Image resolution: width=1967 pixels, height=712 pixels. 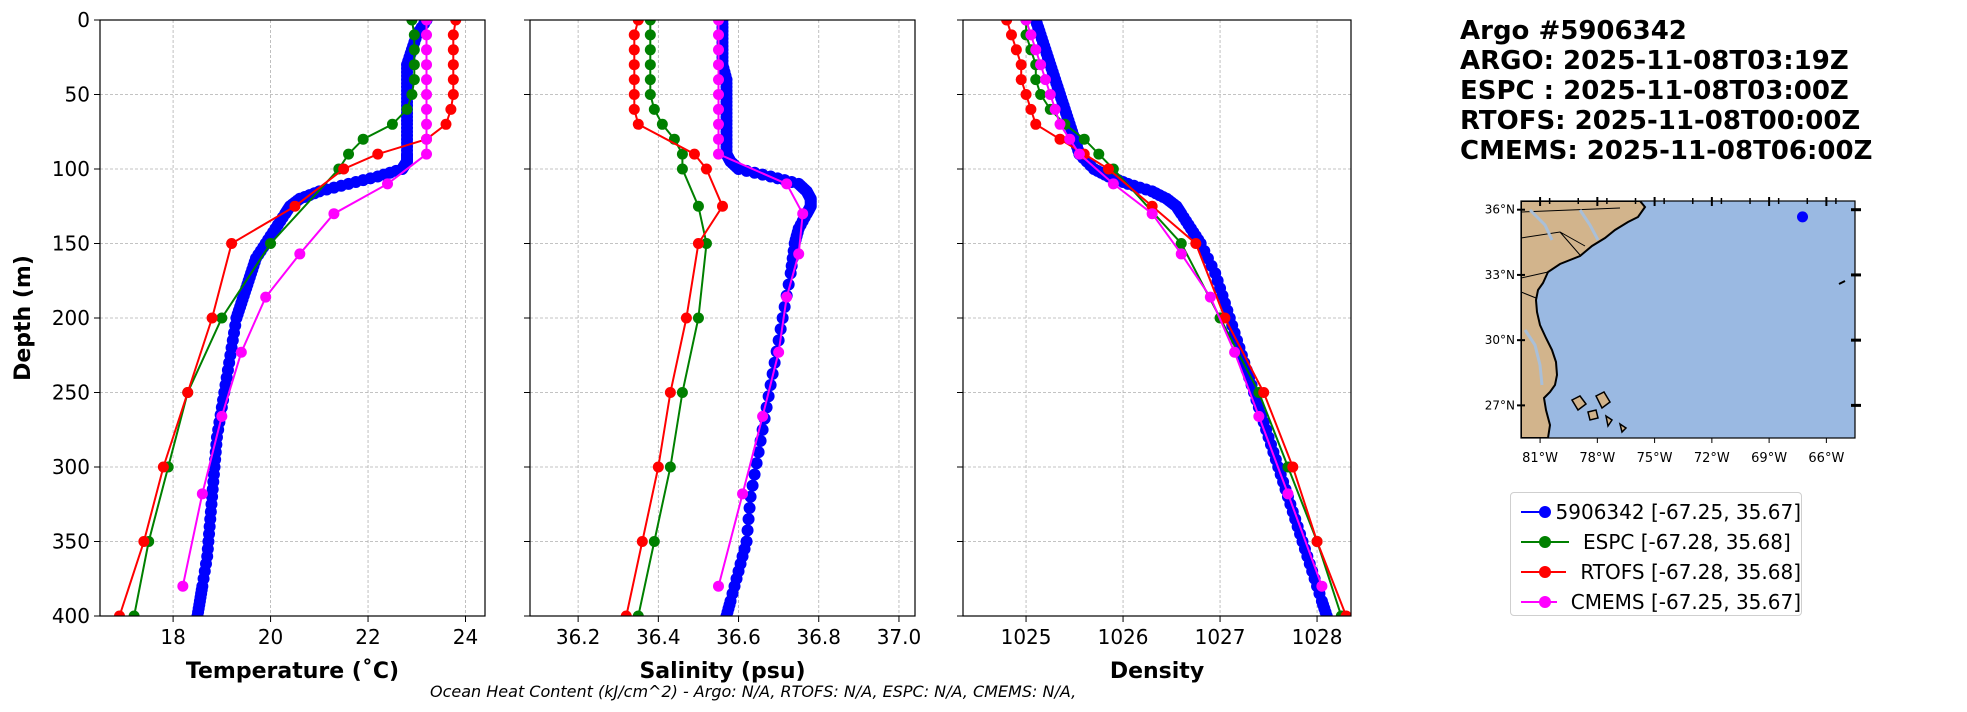 I want to click on map-lon-label: 72°W, so click(x=1712, y=458).